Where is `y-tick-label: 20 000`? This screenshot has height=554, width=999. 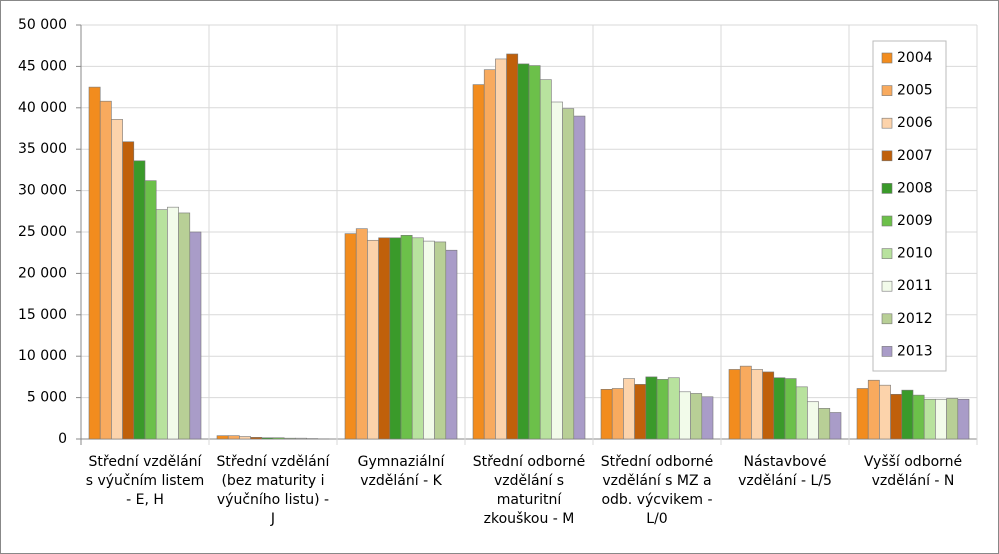 y-tick-label: 20 000 is located at coordinates (42, 273).